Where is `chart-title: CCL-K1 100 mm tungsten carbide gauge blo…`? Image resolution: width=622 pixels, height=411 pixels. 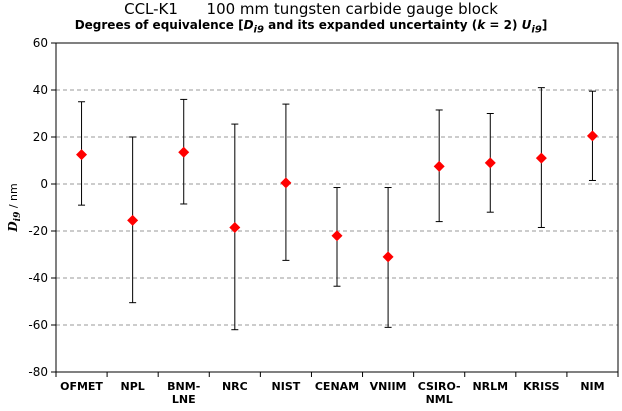
chart-title: CCL-K1 100 mm tungsten carbide gauge blo… is located at coordinates (311, 9).